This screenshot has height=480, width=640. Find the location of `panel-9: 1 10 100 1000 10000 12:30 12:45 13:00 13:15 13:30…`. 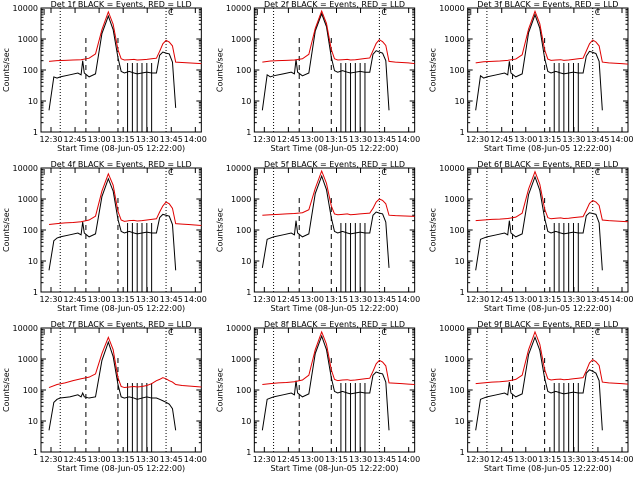

panel-9: 1 10 100 1000 10000 12:30 12:45 13:00 13:15 13:30… is located at coordinates (531, 396).